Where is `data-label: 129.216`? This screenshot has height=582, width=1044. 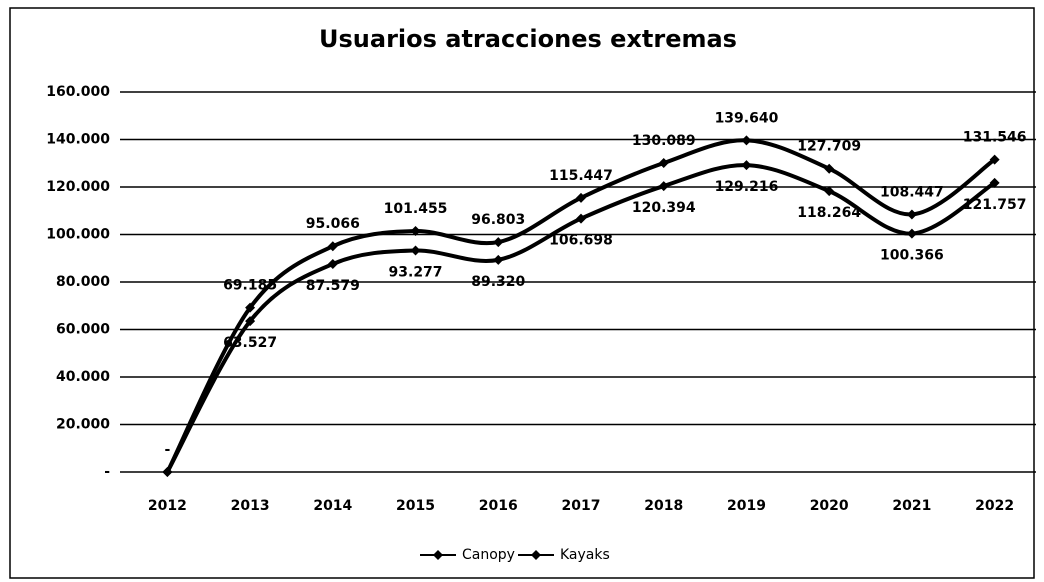 data-label: 129.216 is located at coordinates (747, 187).